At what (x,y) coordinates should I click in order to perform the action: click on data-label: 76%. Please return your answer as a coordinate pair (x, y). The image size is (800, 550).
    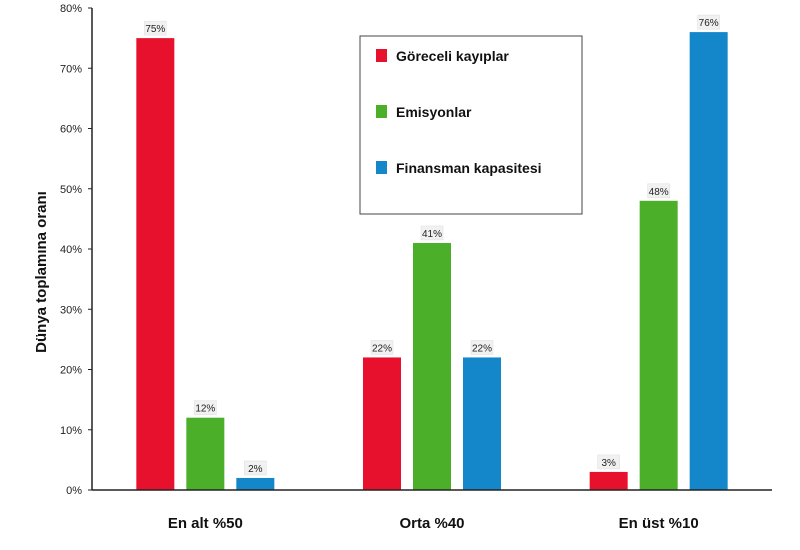
    Looking at the image, I should click on (709, 23).